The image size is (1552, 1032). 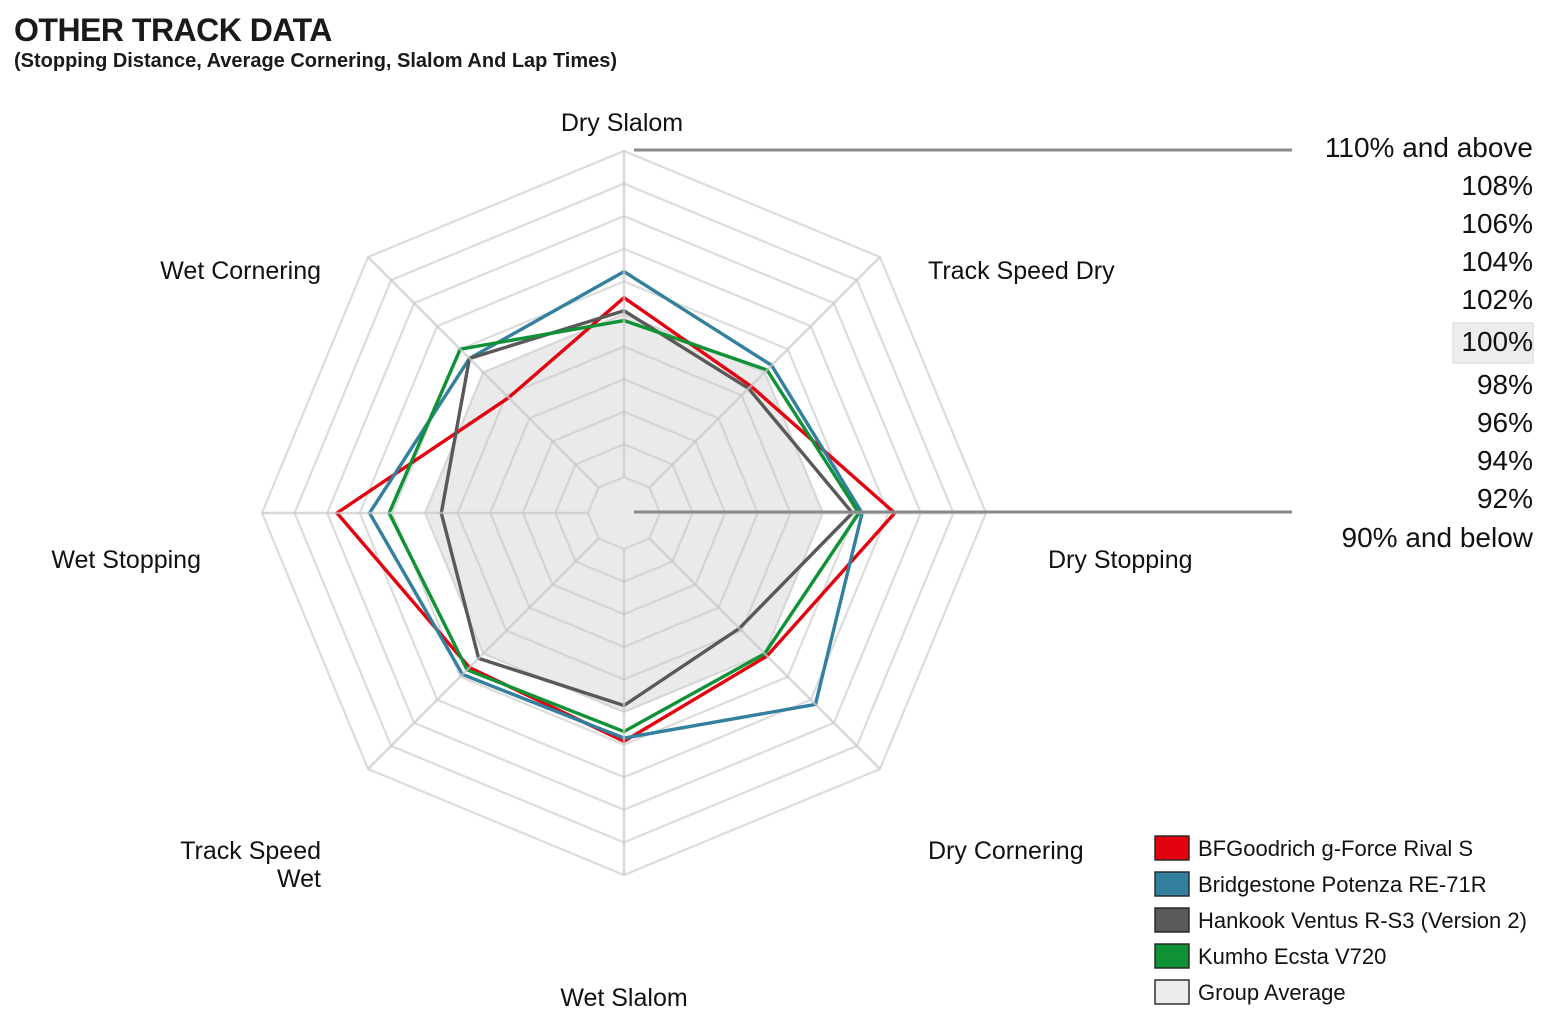 What do you see at coordinates (173, 30) in the screenshot?
I see `chart-title: OTHER TRACK DATA` at bounding box center [173, 30].